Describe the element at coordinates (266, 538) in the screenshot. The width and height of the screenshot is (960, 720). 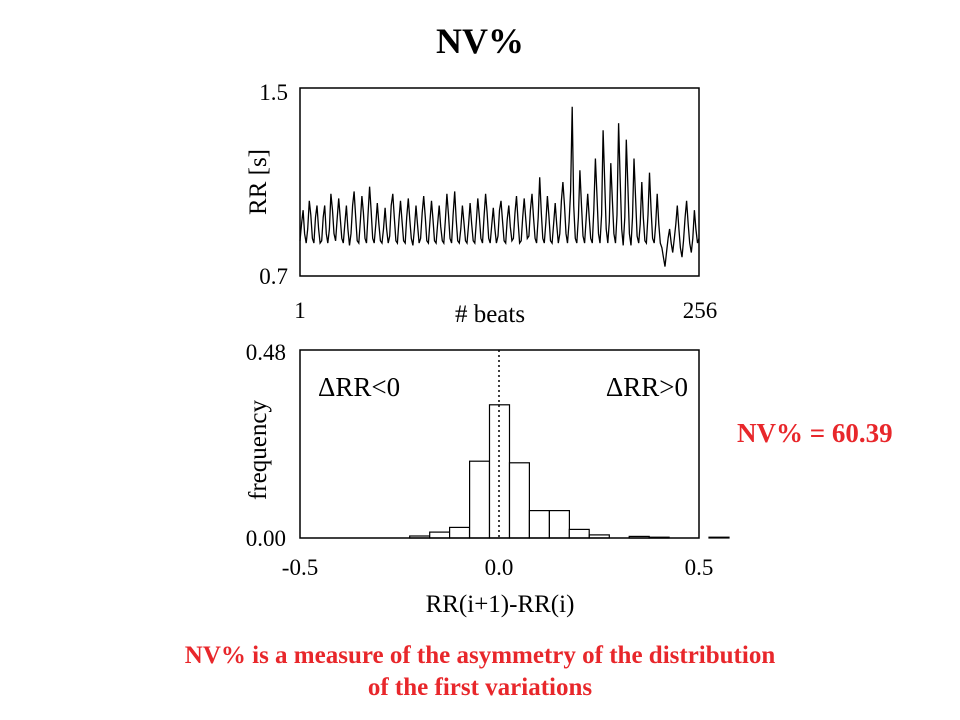
I see `hist-y-tick-bottom: 0.00` at that location.